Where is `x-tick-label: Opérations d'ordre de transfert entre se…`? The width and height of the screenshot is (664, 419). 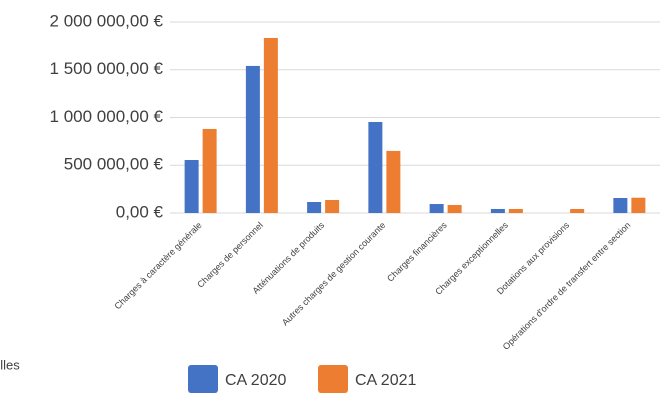
x-tick-label: Opérations d'ordre de transfert entre se… is located at coordinates (567, 286).